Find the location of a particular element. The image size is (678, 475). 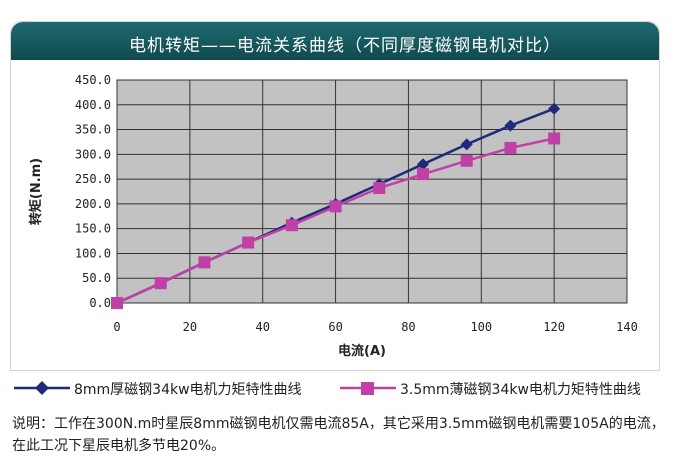

x-tick-label: 20 is located at coordinates (190, 327).